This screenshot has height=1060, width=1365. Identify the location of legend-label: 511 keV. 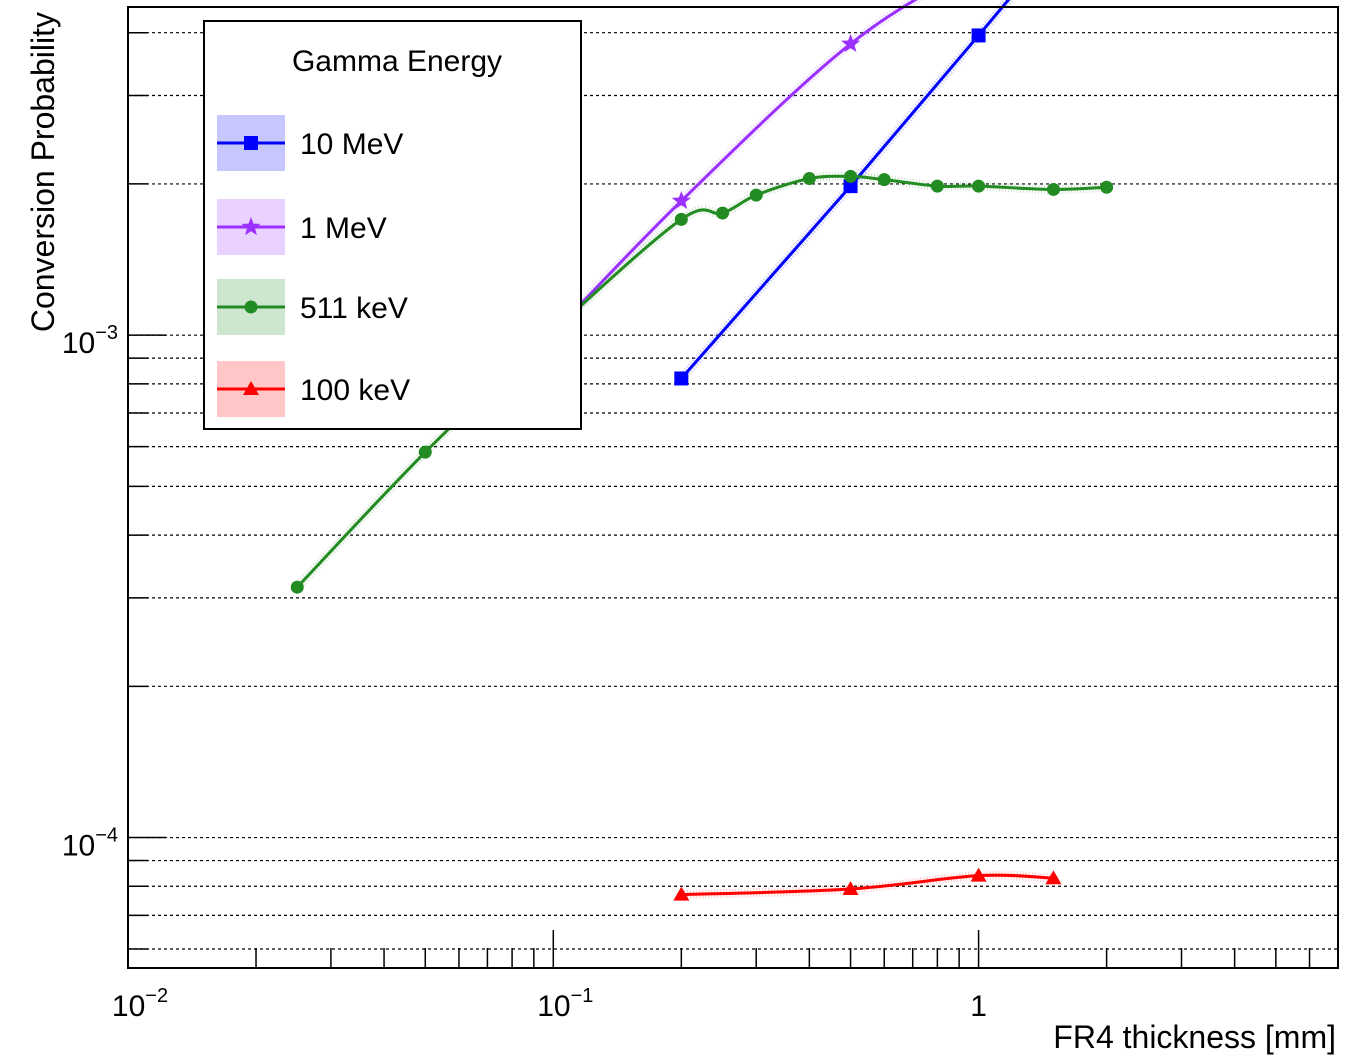
(354, 308).